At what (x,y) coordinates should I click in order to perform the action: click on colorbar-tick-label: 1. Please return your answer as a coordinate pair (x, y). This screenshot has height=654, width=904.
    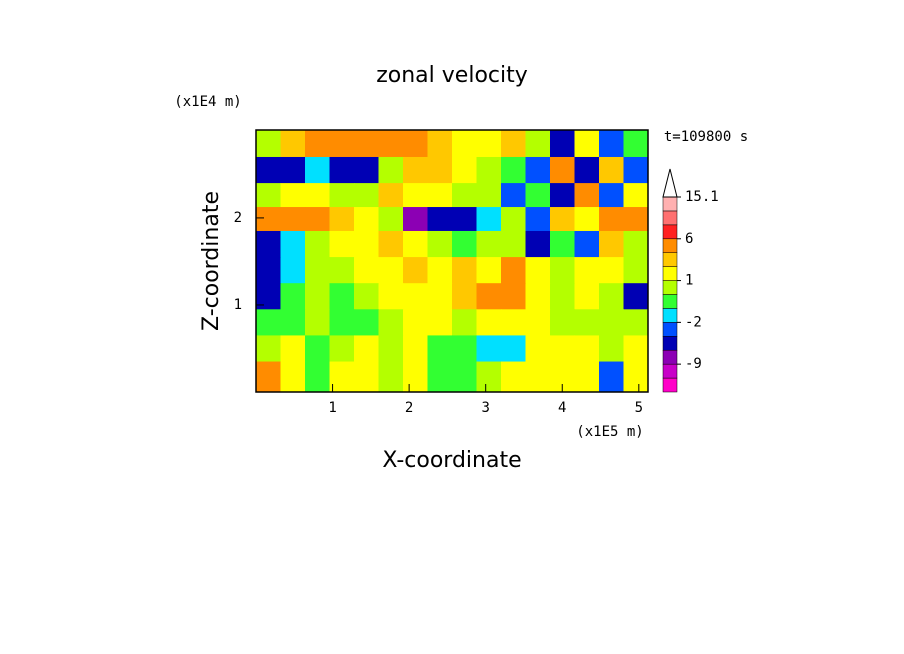
    Looking at the image, I should click on (689, 281).